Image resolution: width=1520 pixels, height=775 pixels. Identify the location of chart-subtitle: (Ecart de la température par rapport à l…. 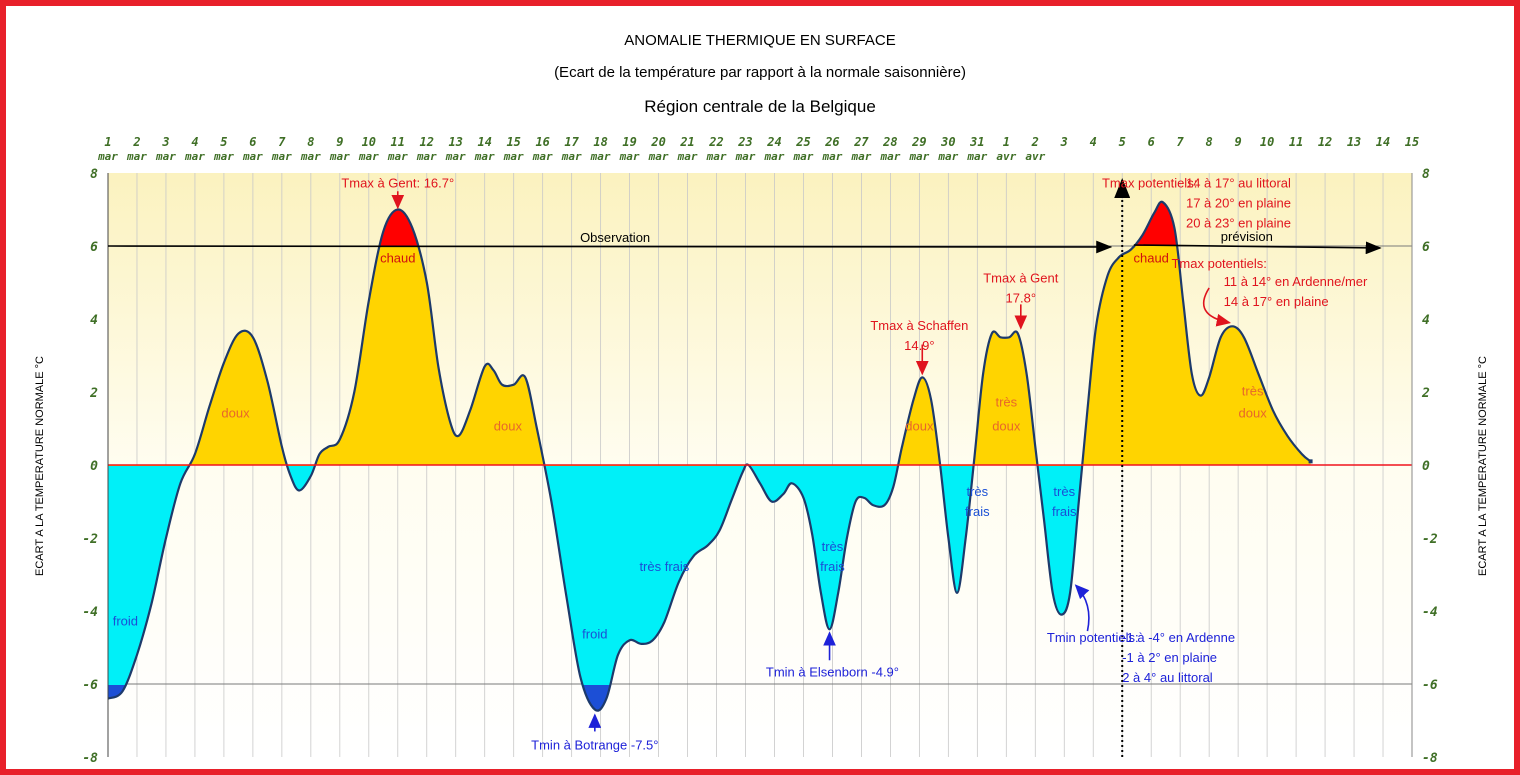
(760, 72).